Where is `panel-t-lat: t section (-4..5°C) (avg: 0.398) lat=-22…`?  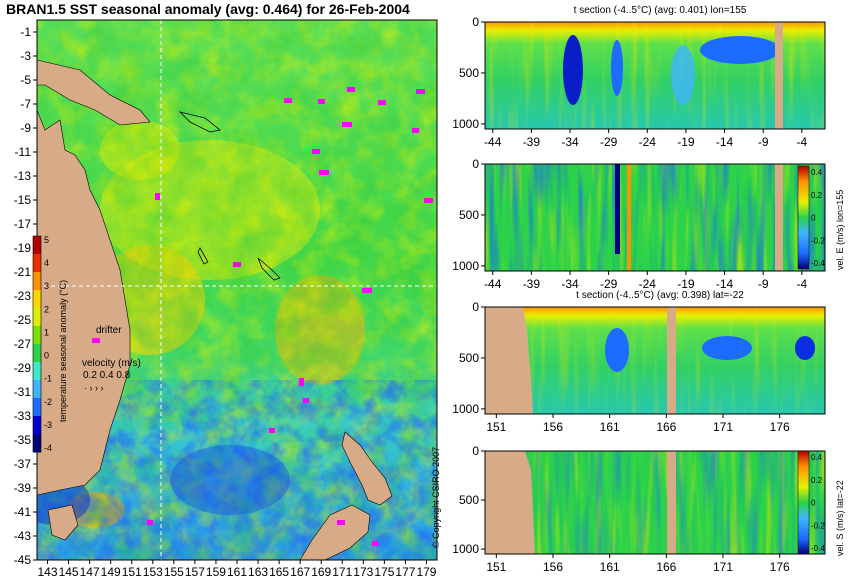
panel-t-lat: t section (-4..5°C) (avg: 0.398) lat=-22… is located at coordinates (639, 362).